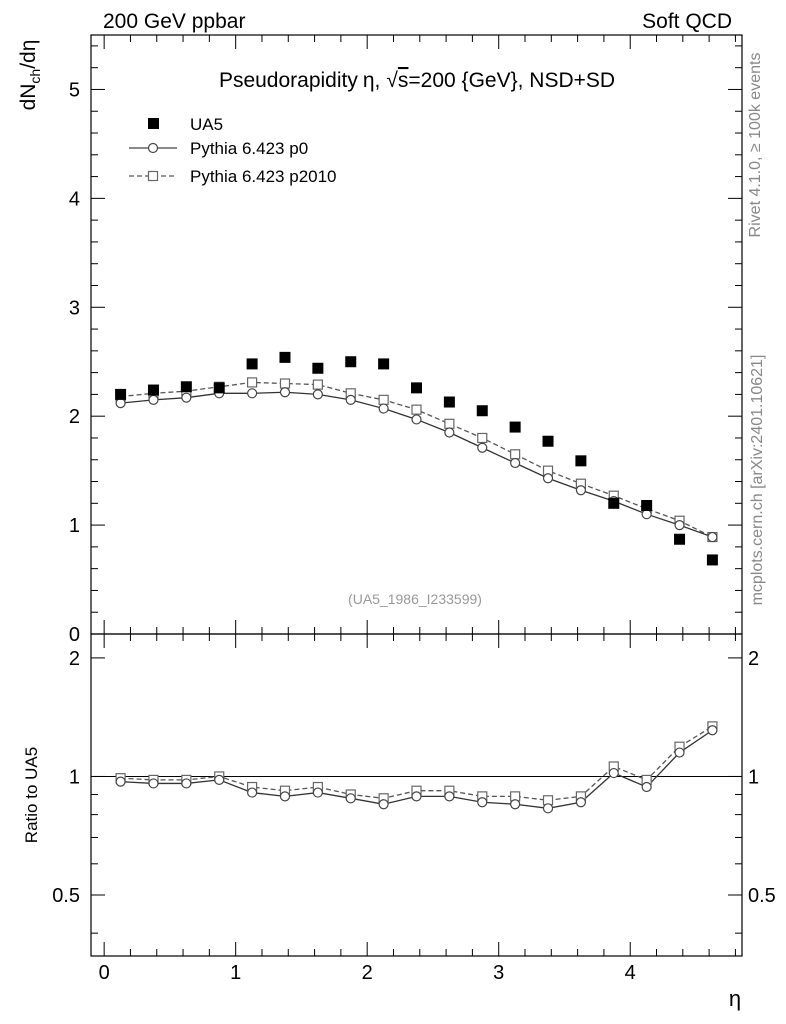 This screenshot has height=1024, width=786. I want to click on y-axis-label: dNch/dη, so click(30, 75).